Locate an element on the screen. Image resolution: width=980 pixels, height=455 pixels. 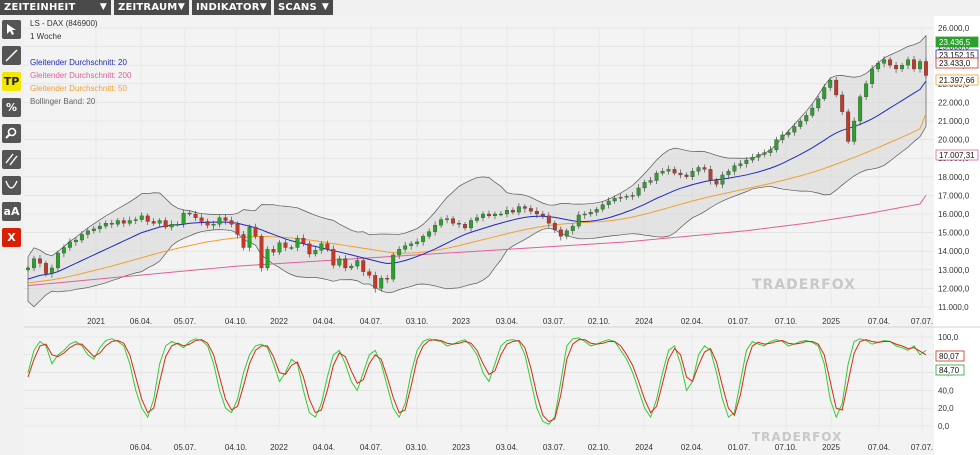
osc-y-tick-label: 20,0 is located at coordinates (946, 408).